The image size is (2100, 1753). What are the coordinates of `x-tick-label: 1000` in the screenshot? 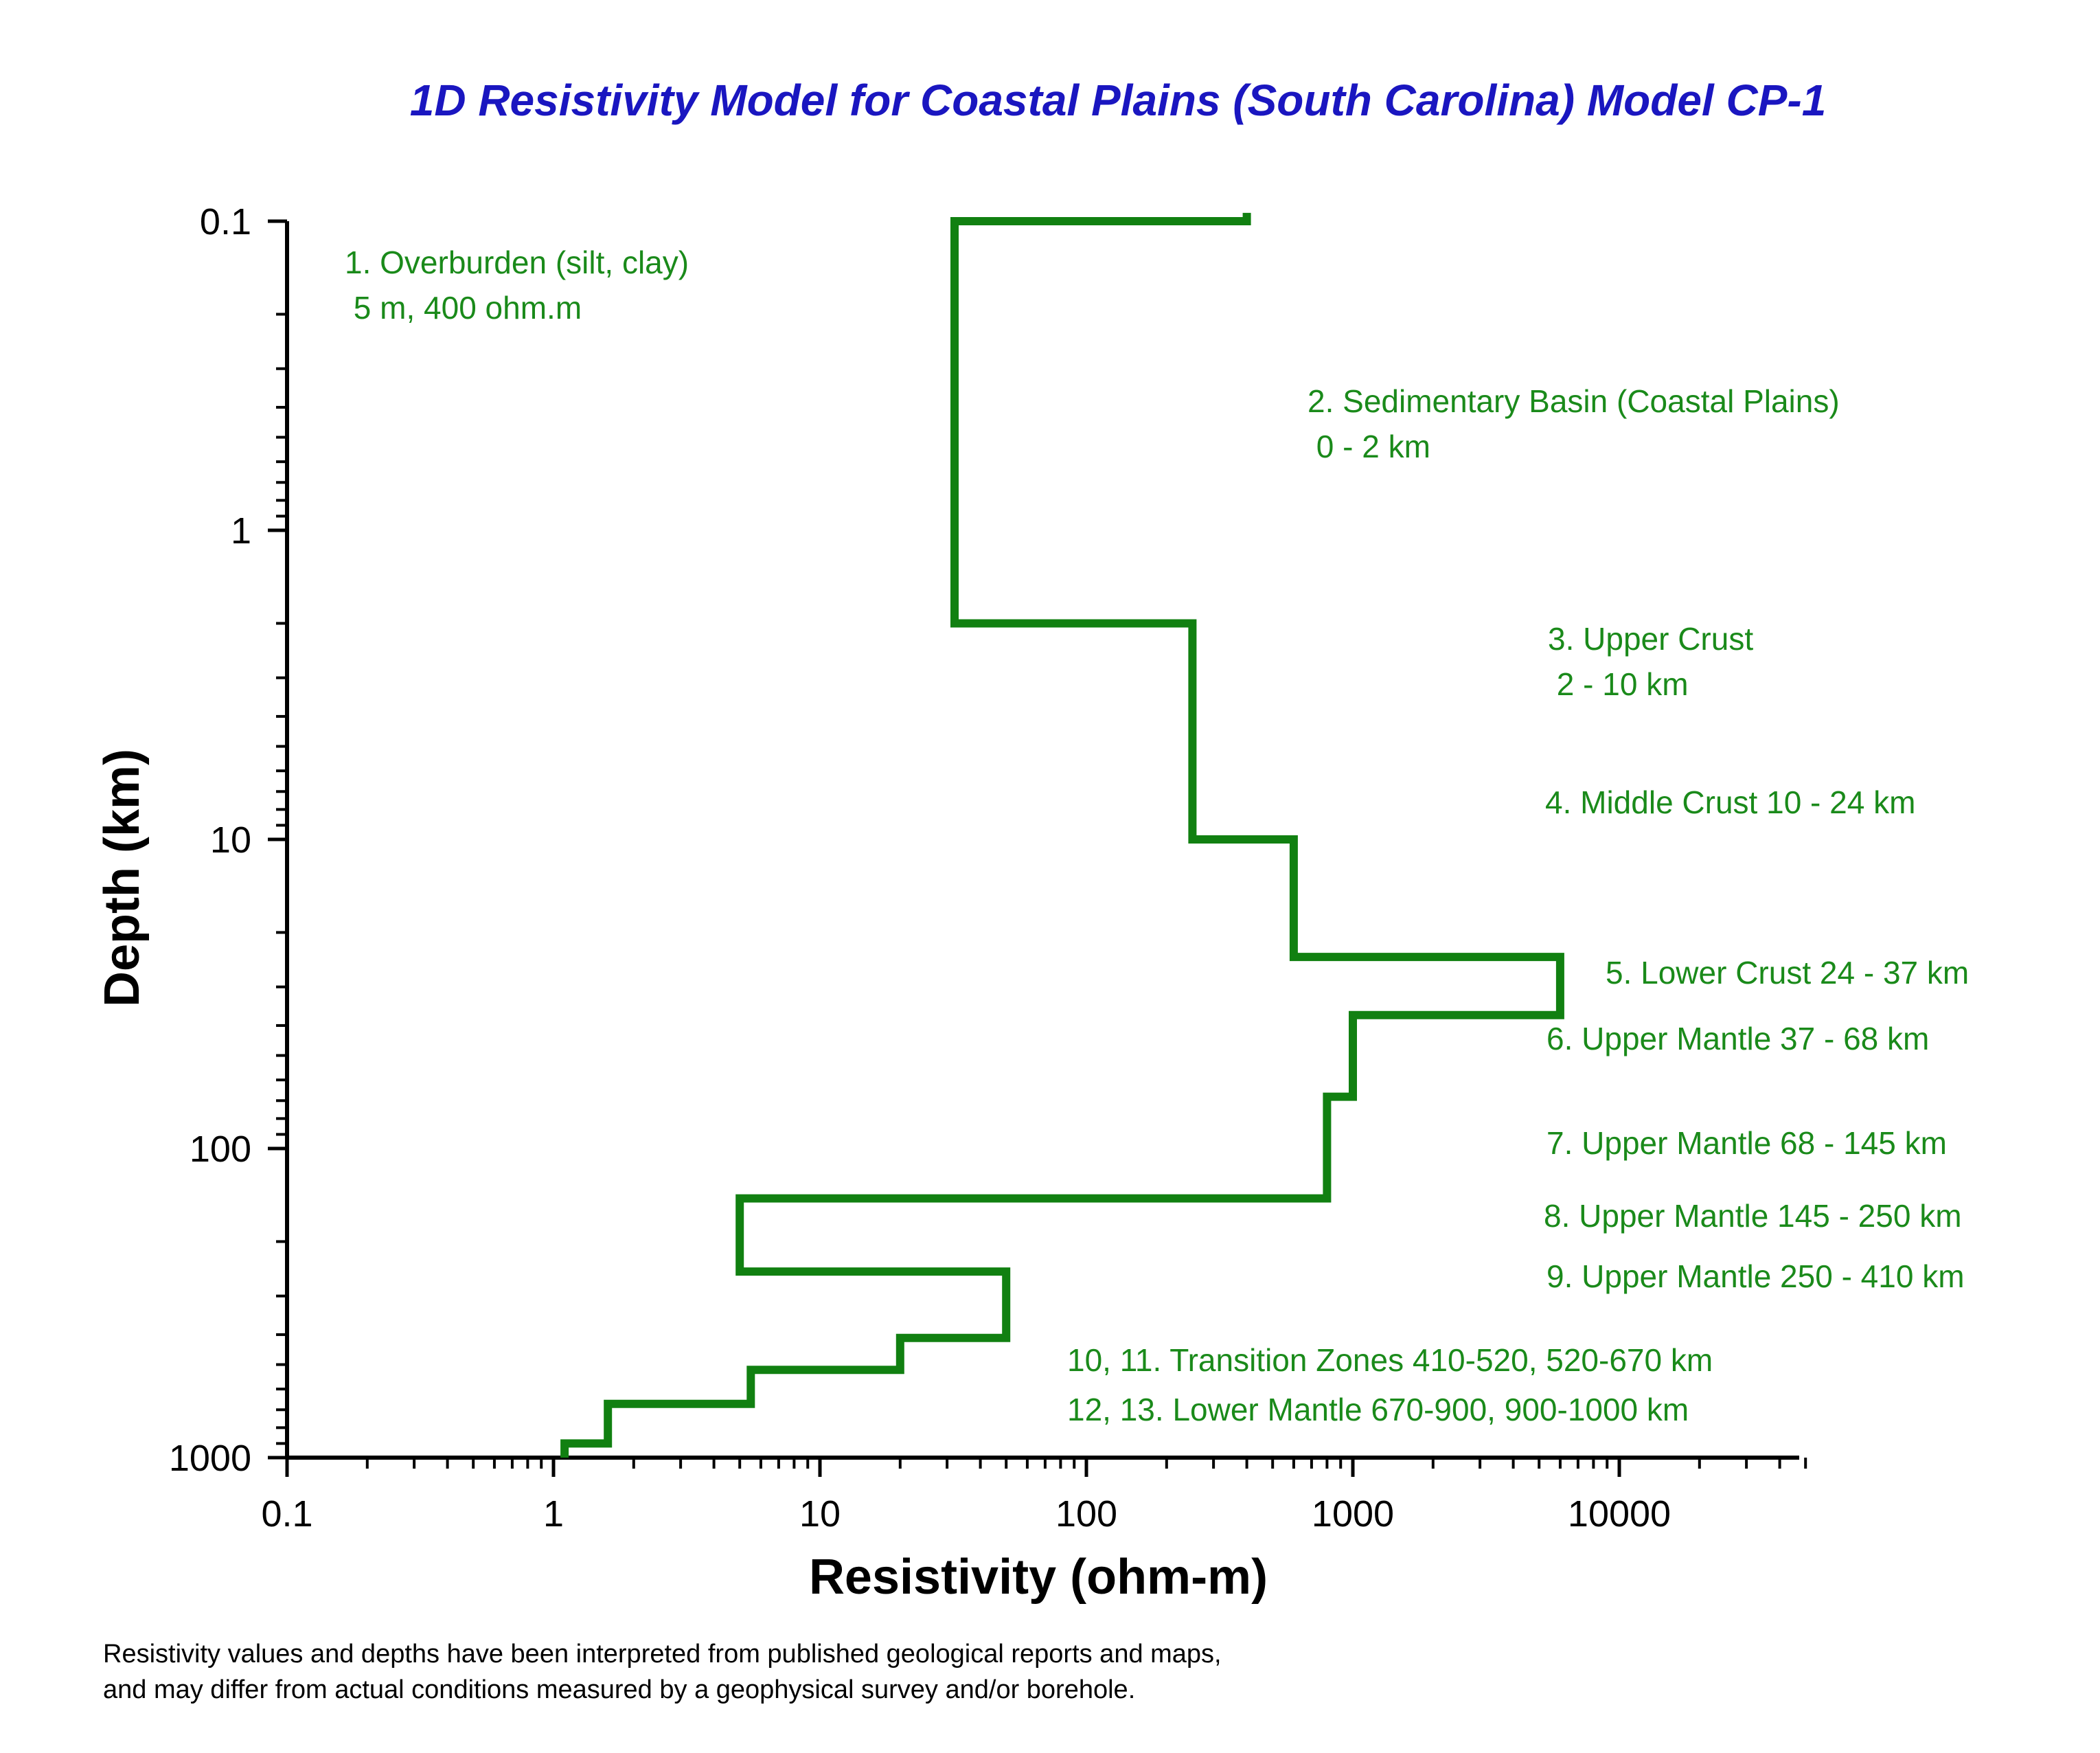 It's located at (1353, 1514).